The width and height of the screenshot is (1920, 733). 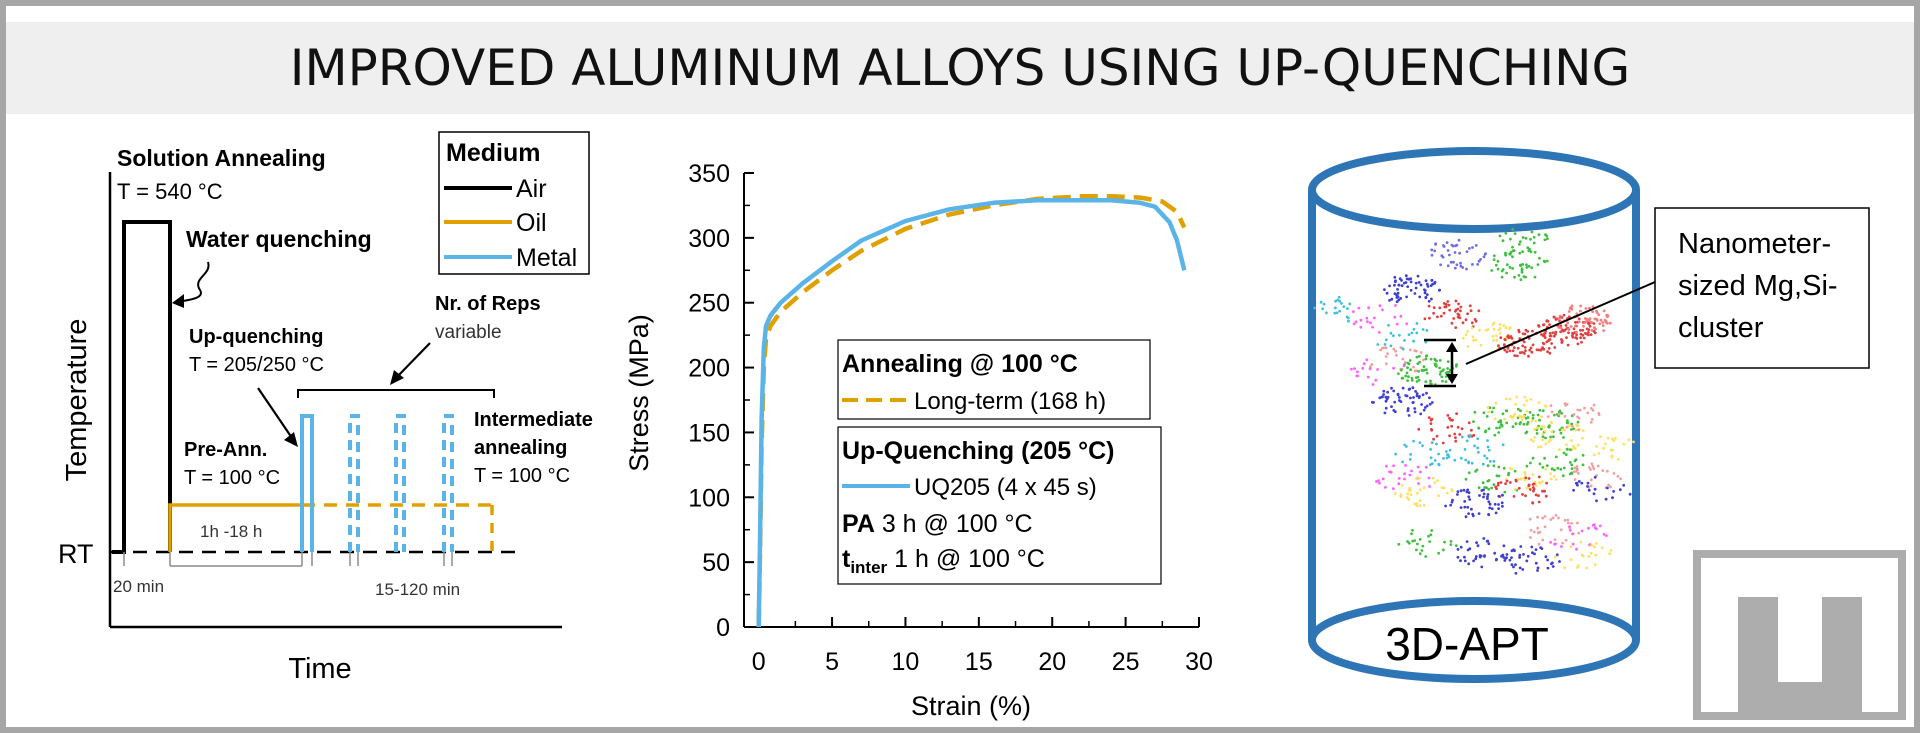 I want to click on reps-bracket, so click(x=396, y=393).